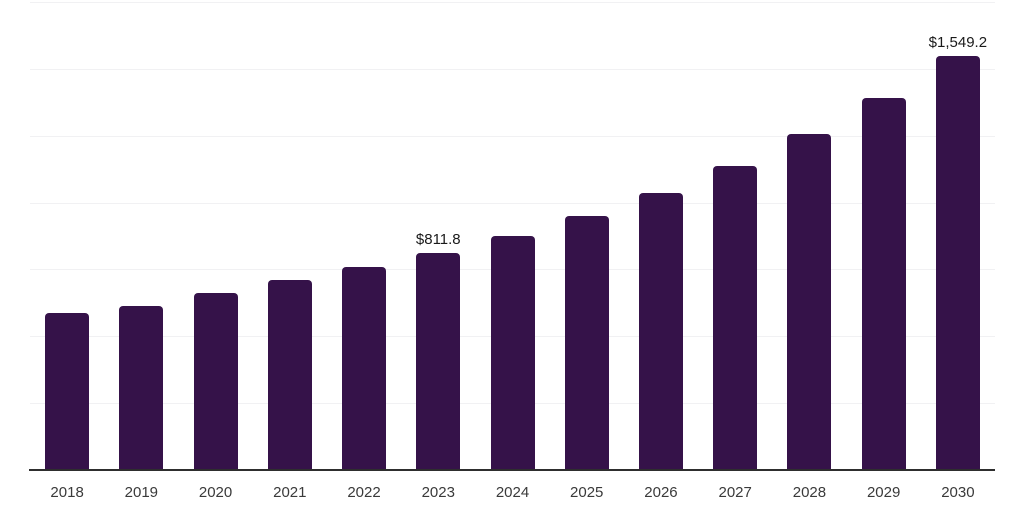 The width and height of the screenshot is (1024, 512). What do you see at coordinates (735, 317) in the screenshot?
I see `bar-2027` at bounding box center [735, 317].